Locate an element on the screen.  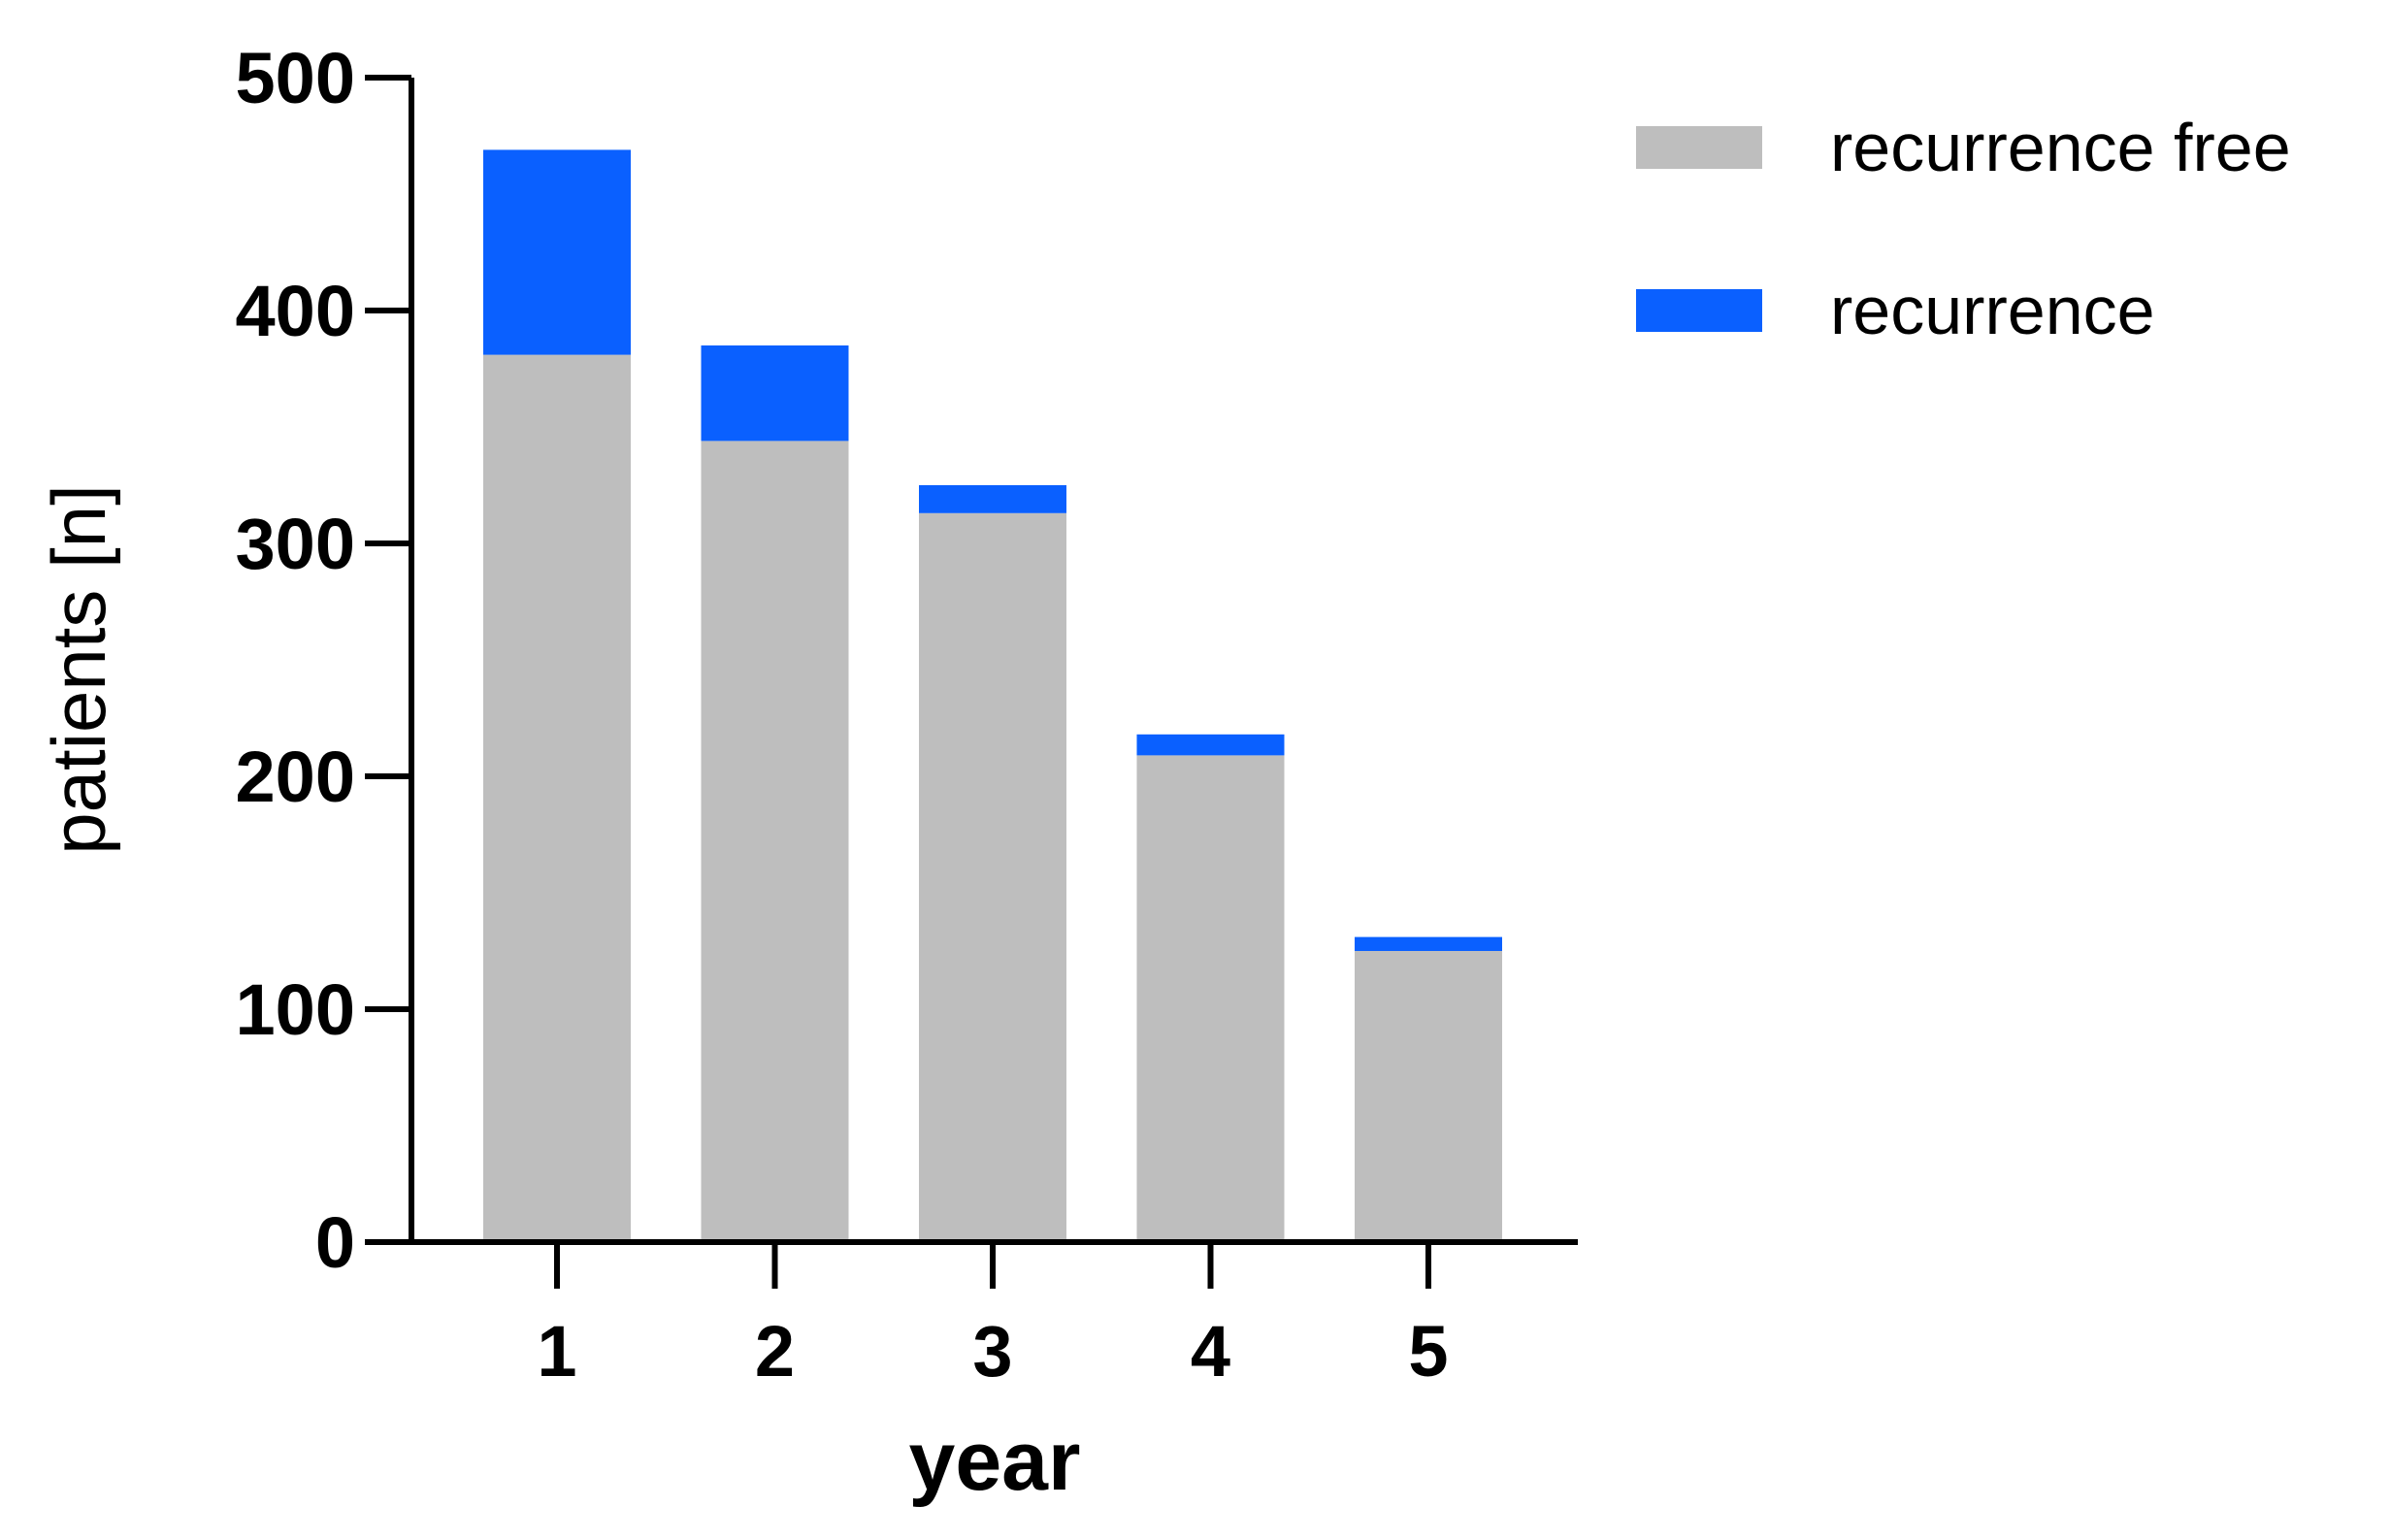
y-axis-title: patients [n] is located at coordinates (78, 670).